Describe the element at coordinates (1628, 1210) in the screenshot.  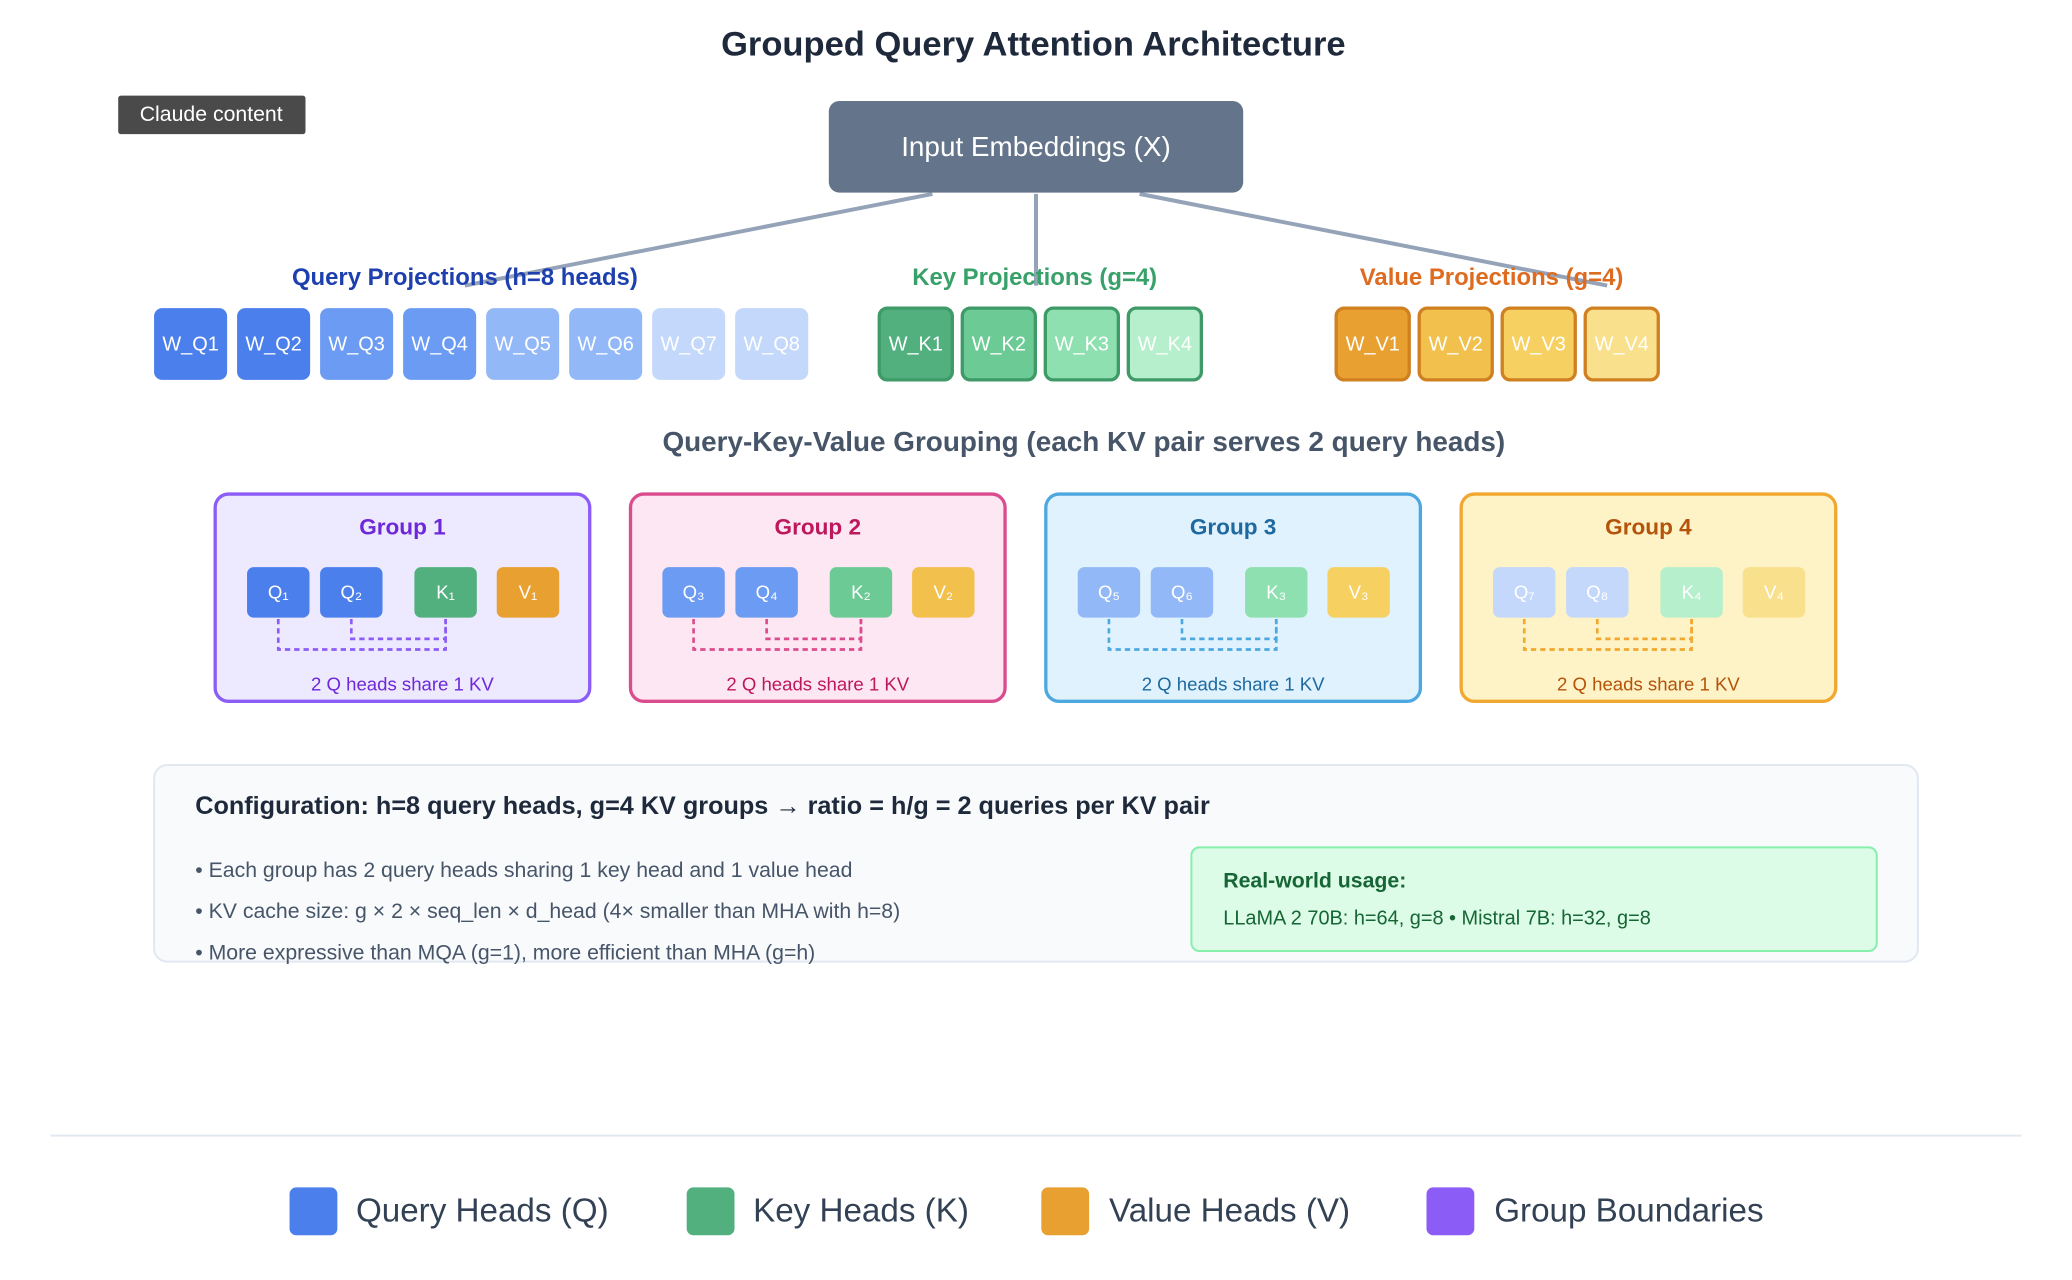
I see `legend-label: Group Boundaries` at that location.